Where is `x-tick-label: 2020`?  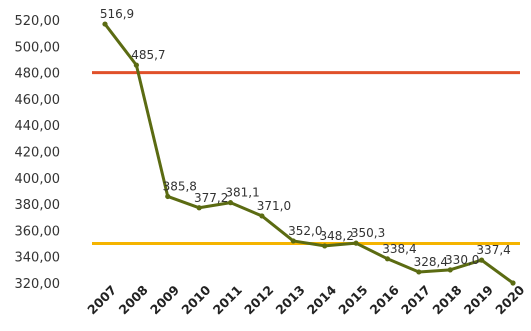 x-tick-label: 2020 is located at coordinates (509, 299).